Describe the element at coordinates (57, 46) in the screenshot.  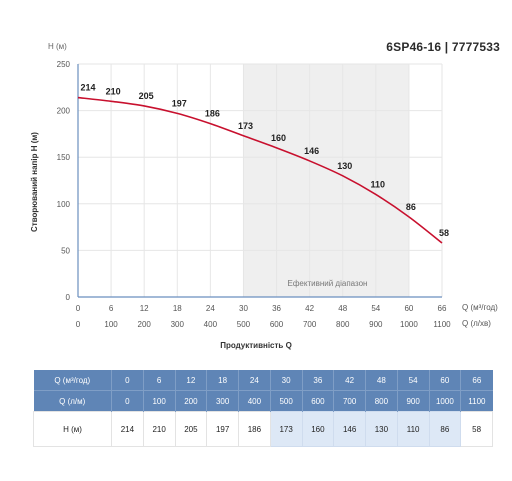
I see `y-axis-unit: H (м)` at that location.